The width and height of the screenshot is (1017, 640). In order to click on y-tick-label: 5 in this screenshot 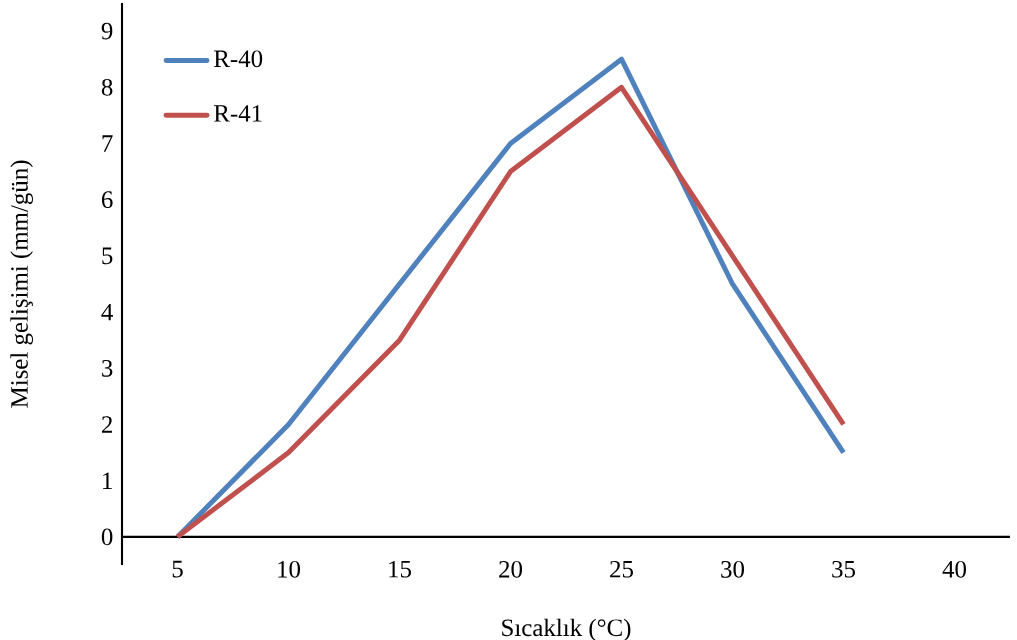, I will do `click(107, 256)`.